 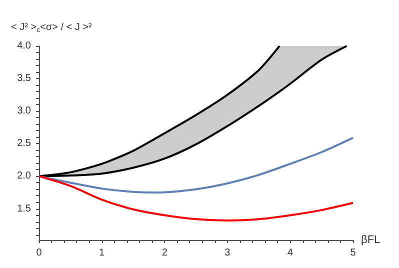 What do you see at coordinates (102, 253) in the screenshot?
I see `x-tick-label: 1` at bounding box center [102, 253].